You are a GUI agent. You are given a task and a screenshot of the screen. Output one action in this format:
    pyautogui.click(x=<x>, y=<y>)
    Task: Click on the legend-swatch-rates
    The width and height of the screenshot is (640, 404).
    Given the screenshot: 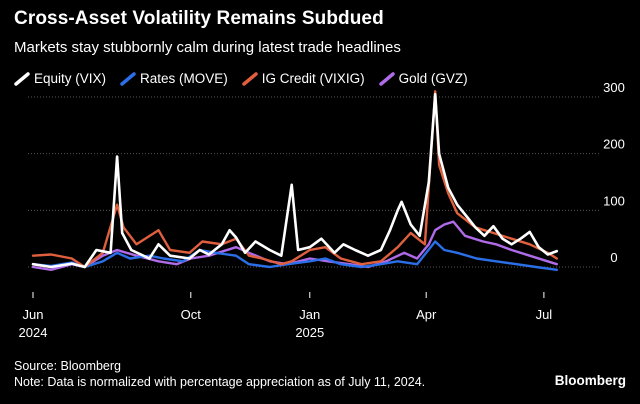 What is the action you would take?
    pyautogui.click(x=128, y=78)
    